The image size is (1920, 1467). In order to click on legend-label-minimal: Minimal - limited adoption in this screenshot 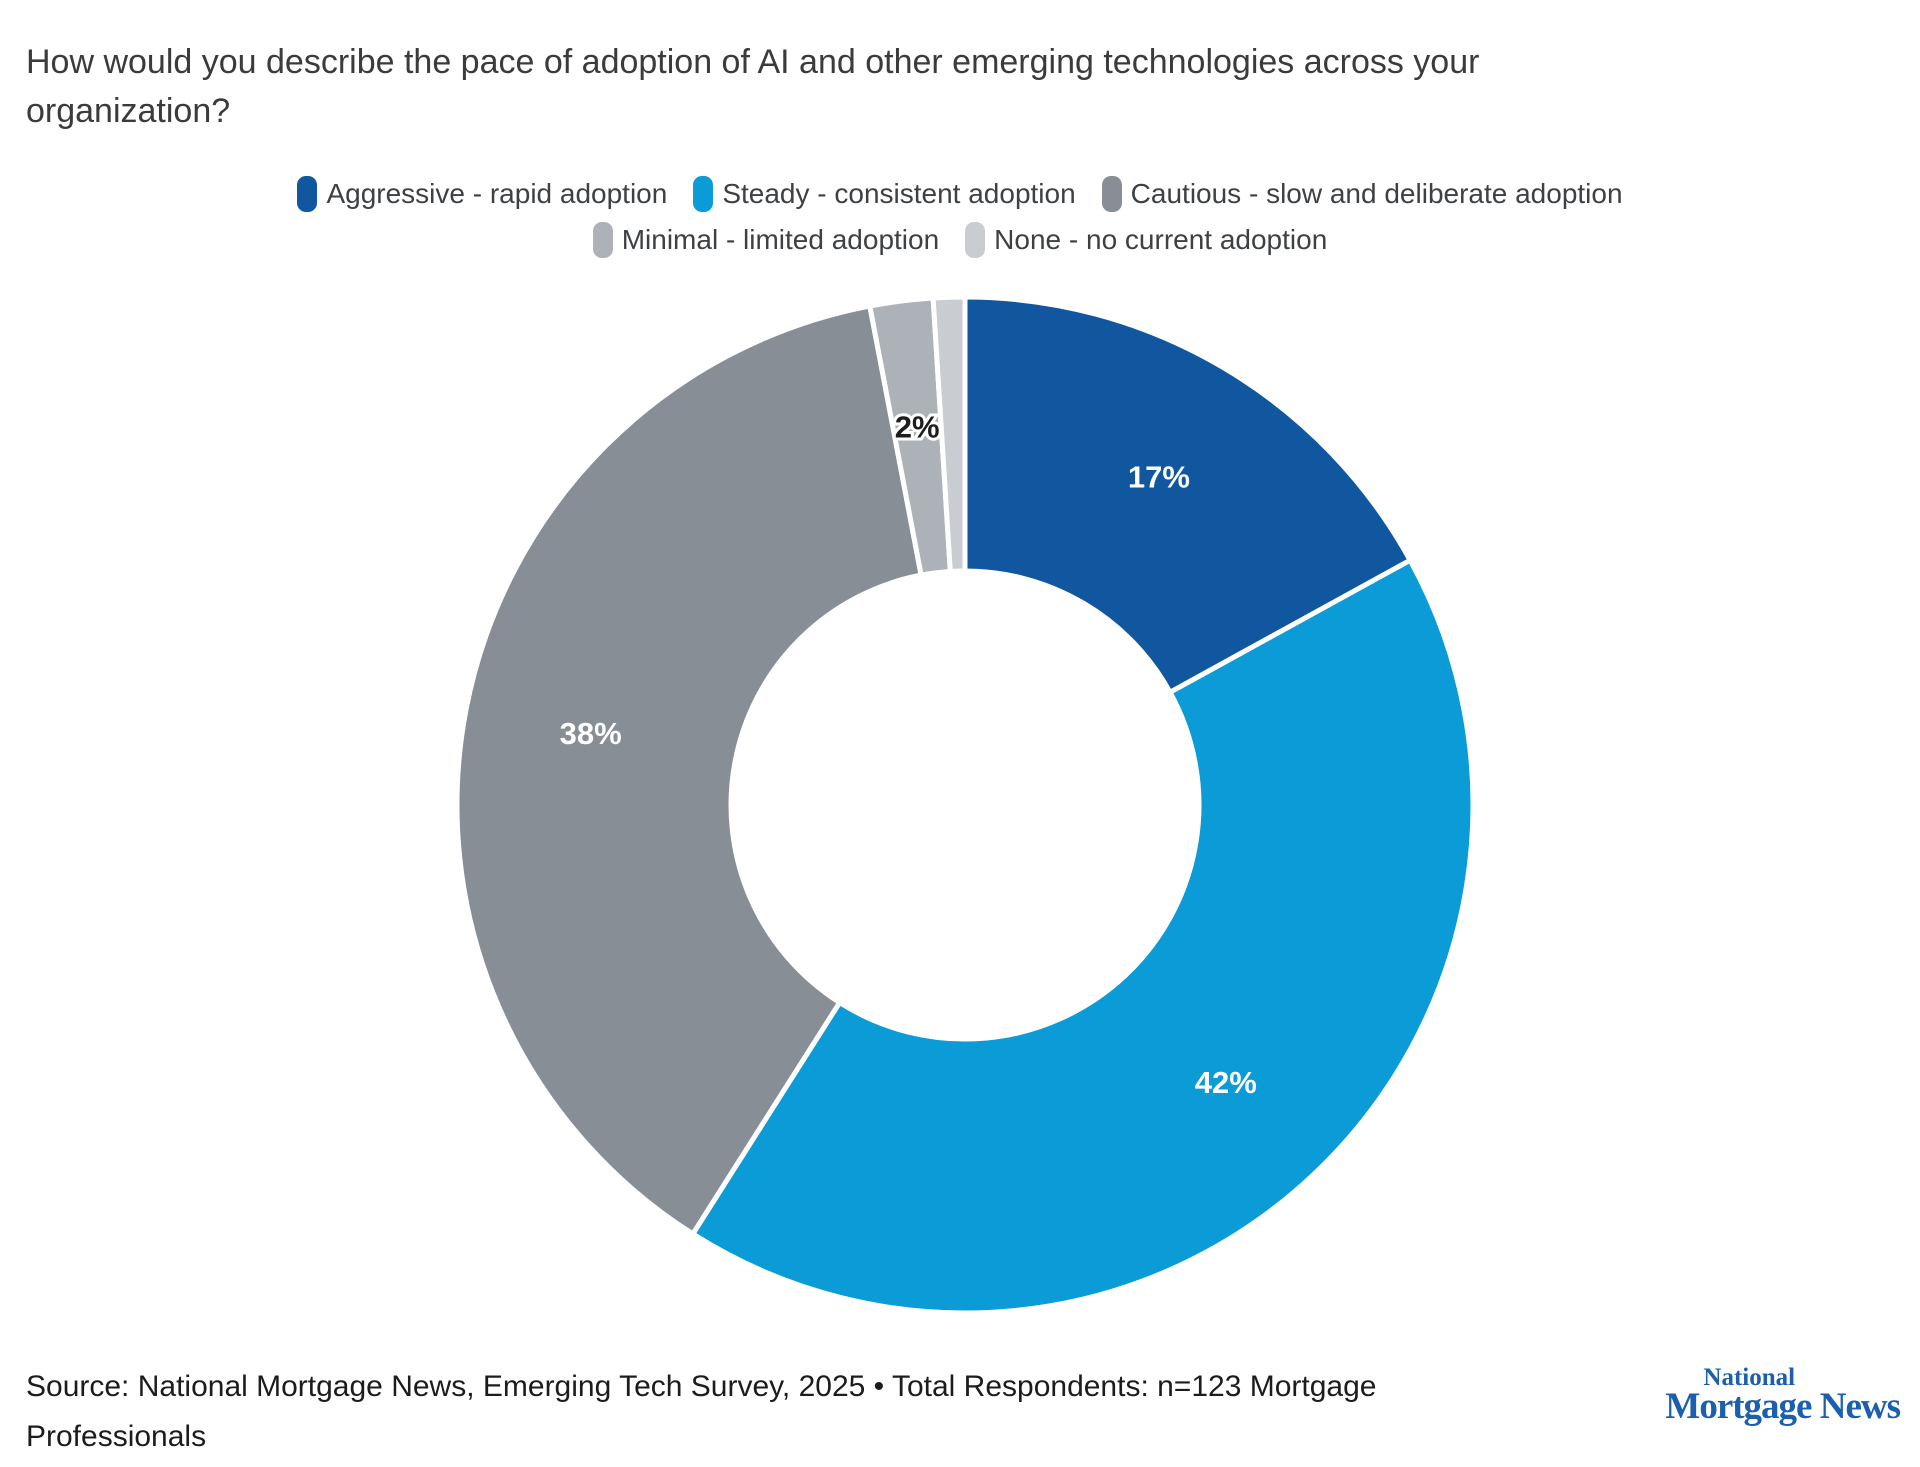, I will do `click(780, 239)`.